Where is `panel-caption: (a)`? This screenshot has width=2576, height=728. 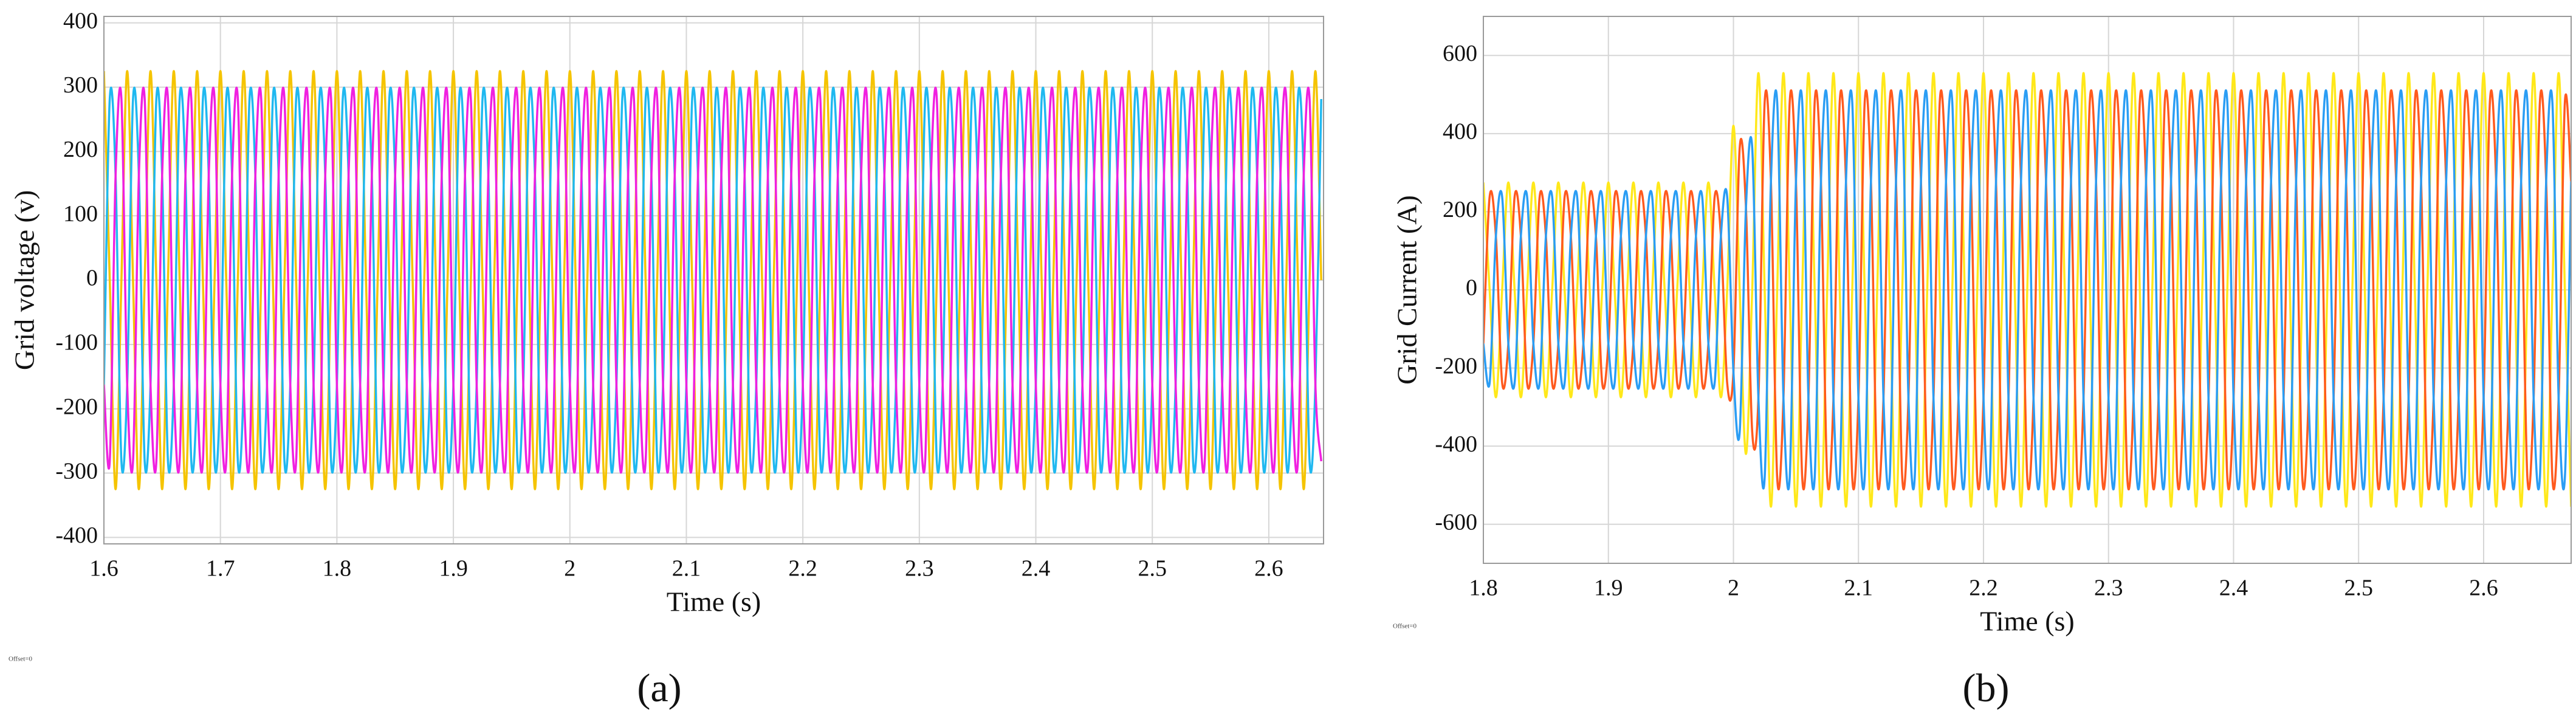
panel-caption: (a) is located at coordinates (659, 688).